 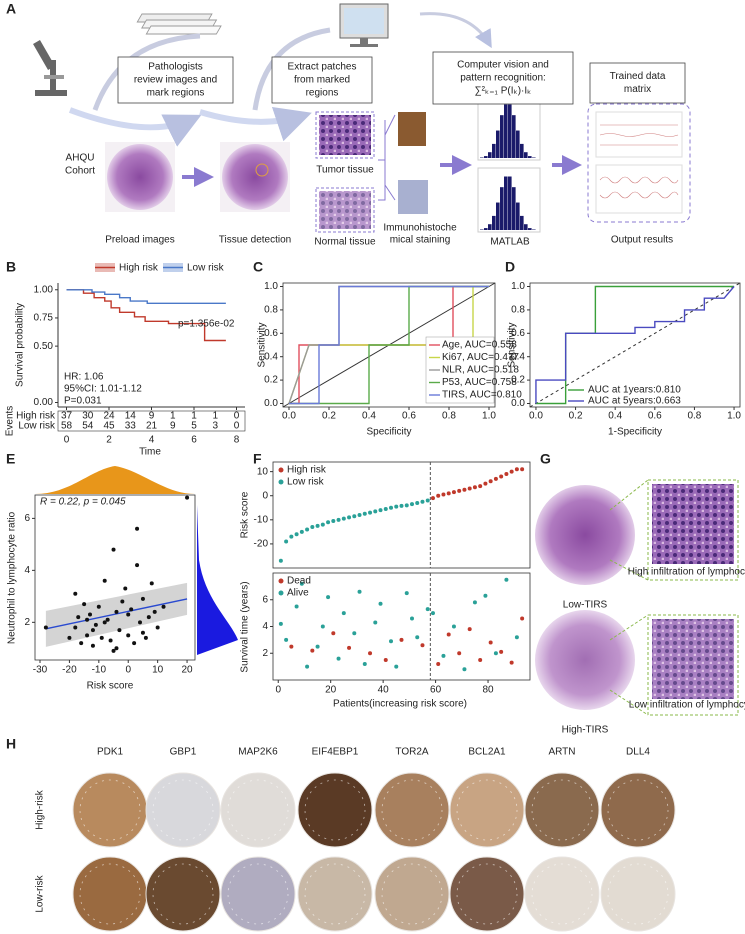 I want to click on y-axis-label: Survival probability, so click(x=20, y=345).